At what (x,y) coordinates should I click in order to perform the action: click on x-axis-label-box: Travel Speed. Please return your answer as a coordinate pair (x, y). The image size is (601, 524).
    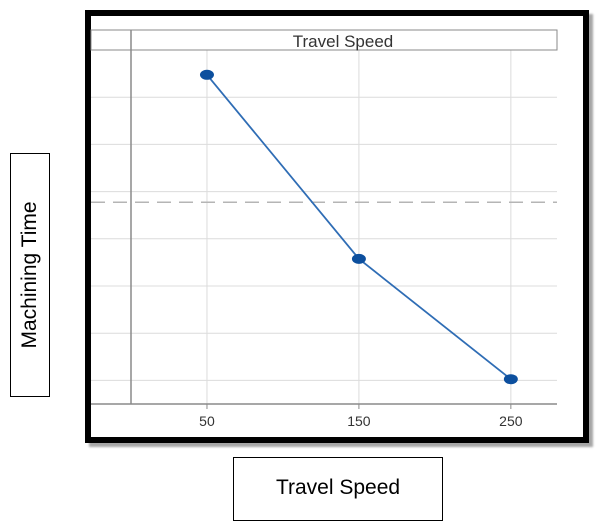
    Looking at the image, I should click on (338, 489).